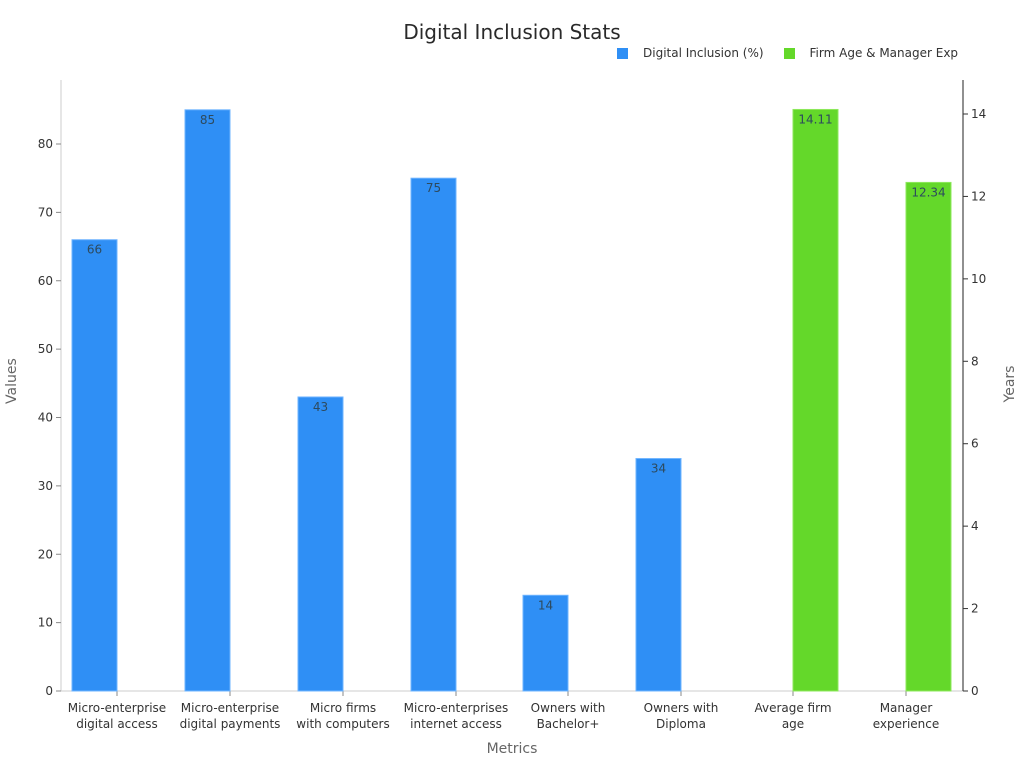 The width and height of the screenshot is (1024, 768). Describe the element at coordinates (975, 609) in the screenshot. I see `y-tick-label-right: 2` at that location.